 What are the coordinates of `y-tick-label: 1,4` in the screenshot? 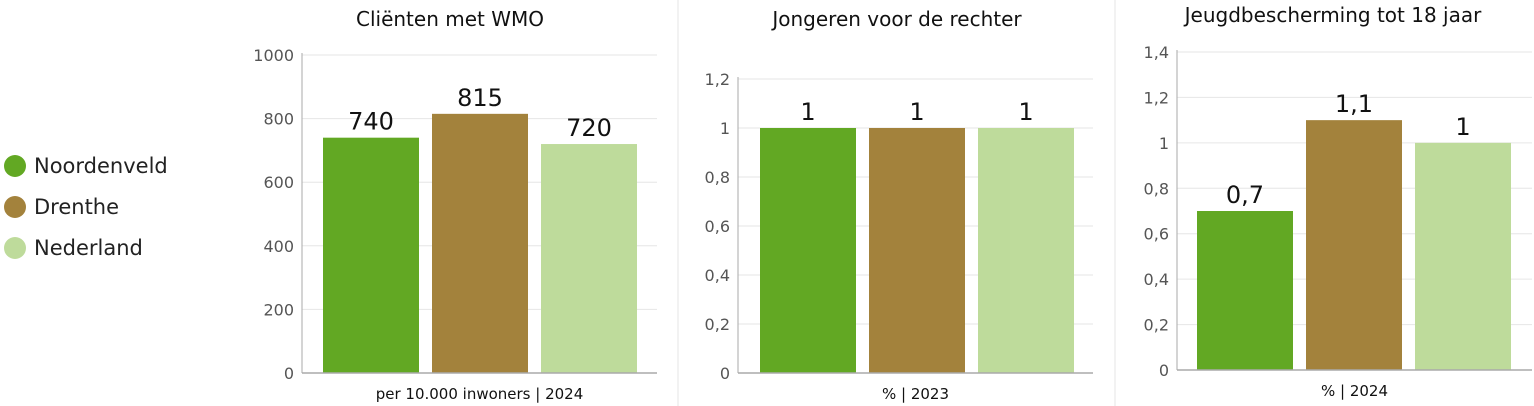 It's located at (1156, 52).